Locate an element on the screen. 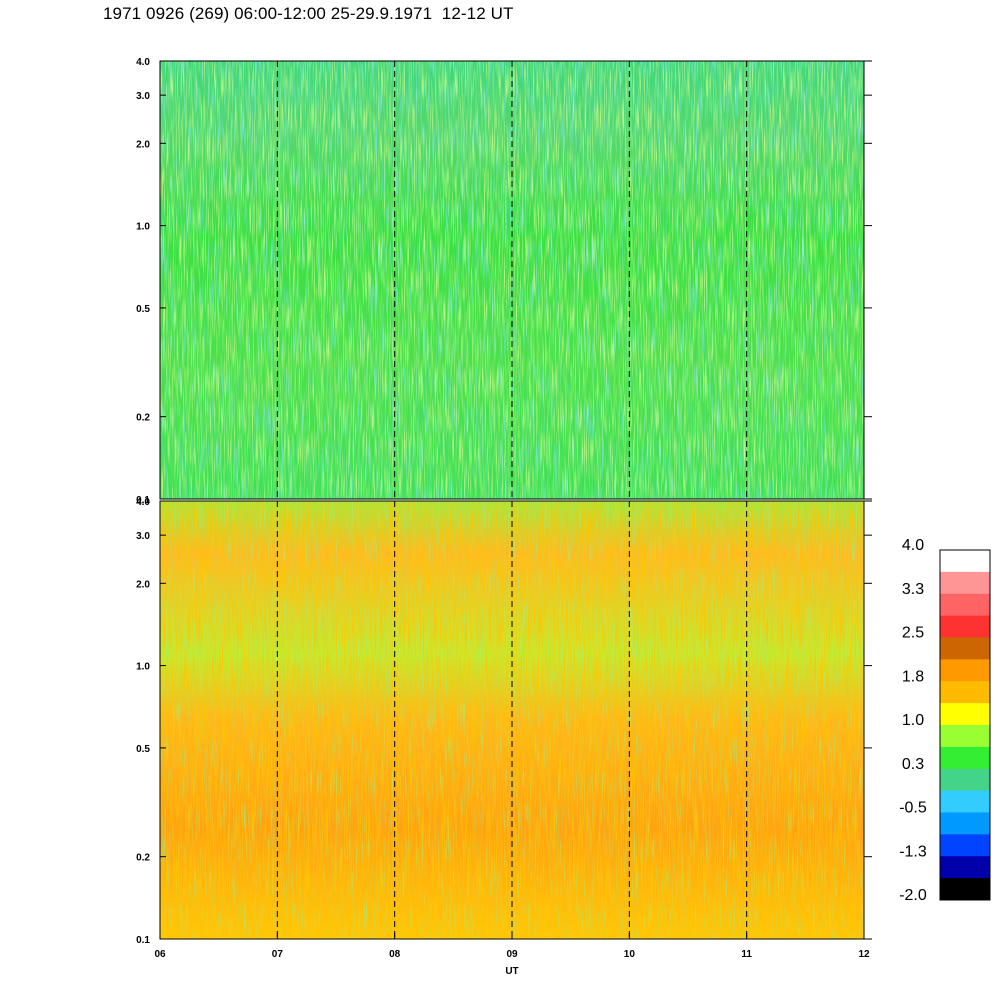  colorbar-label: -2.0 is located at coordinates (913, 895).